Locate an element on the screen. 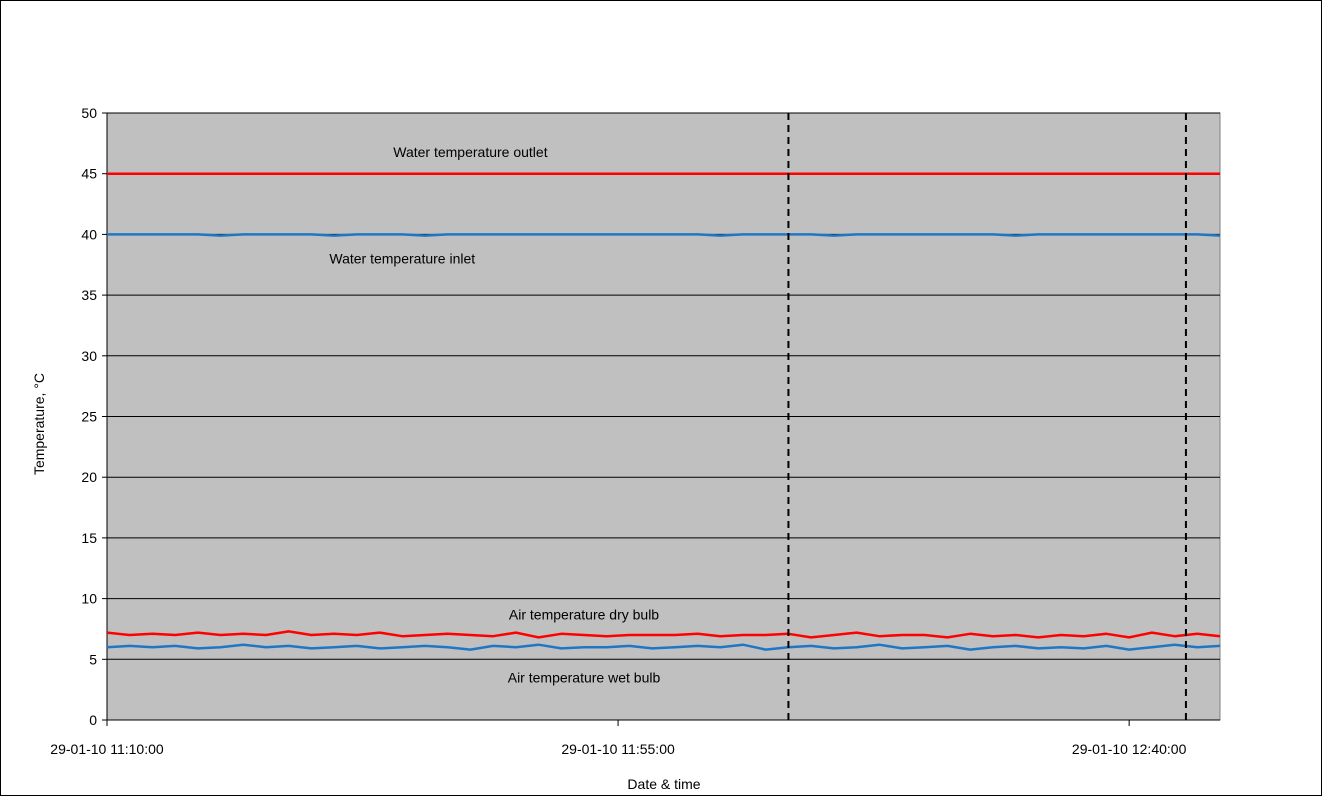 The image size is (1322, 796). y-tick-label: 35 is located at coordinates (89, 295).